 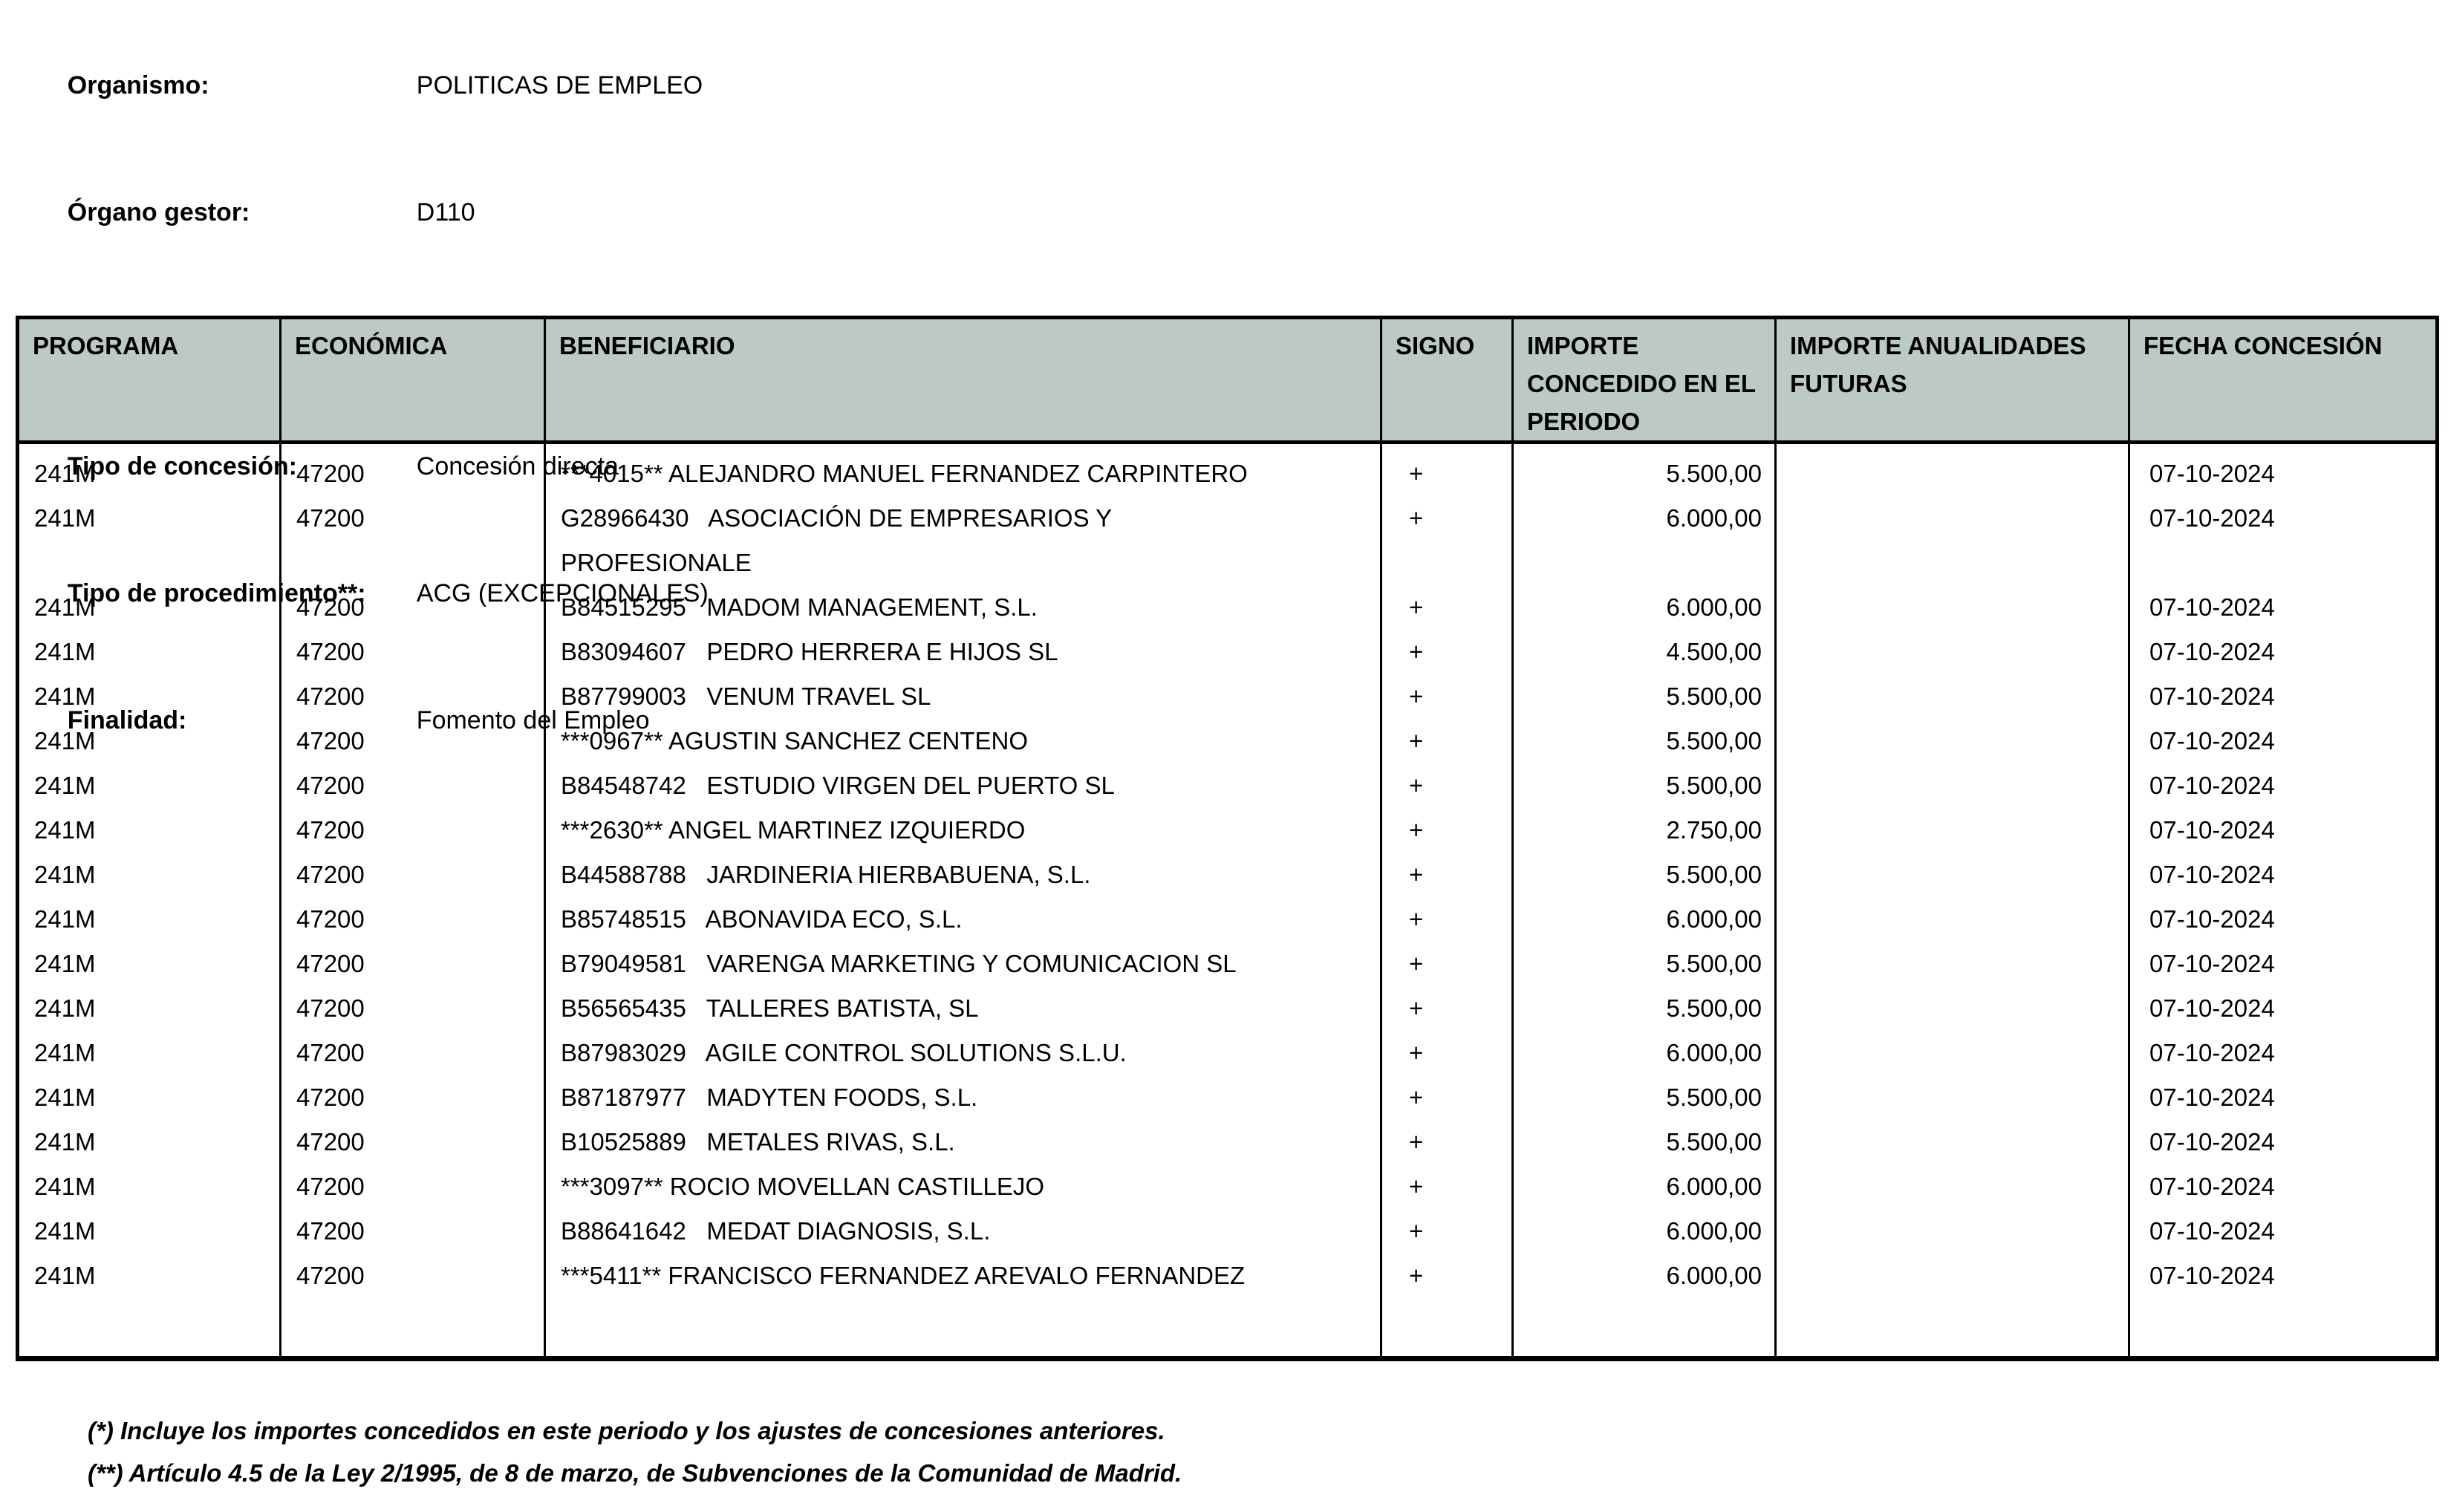 What do you see at coordinates (963, 785) in the screenshot?
I see `beneficiario-cell: B84548742 ESTUDIO VIRGEN DEL PUERTO SL` at bounding box center [963, 785].